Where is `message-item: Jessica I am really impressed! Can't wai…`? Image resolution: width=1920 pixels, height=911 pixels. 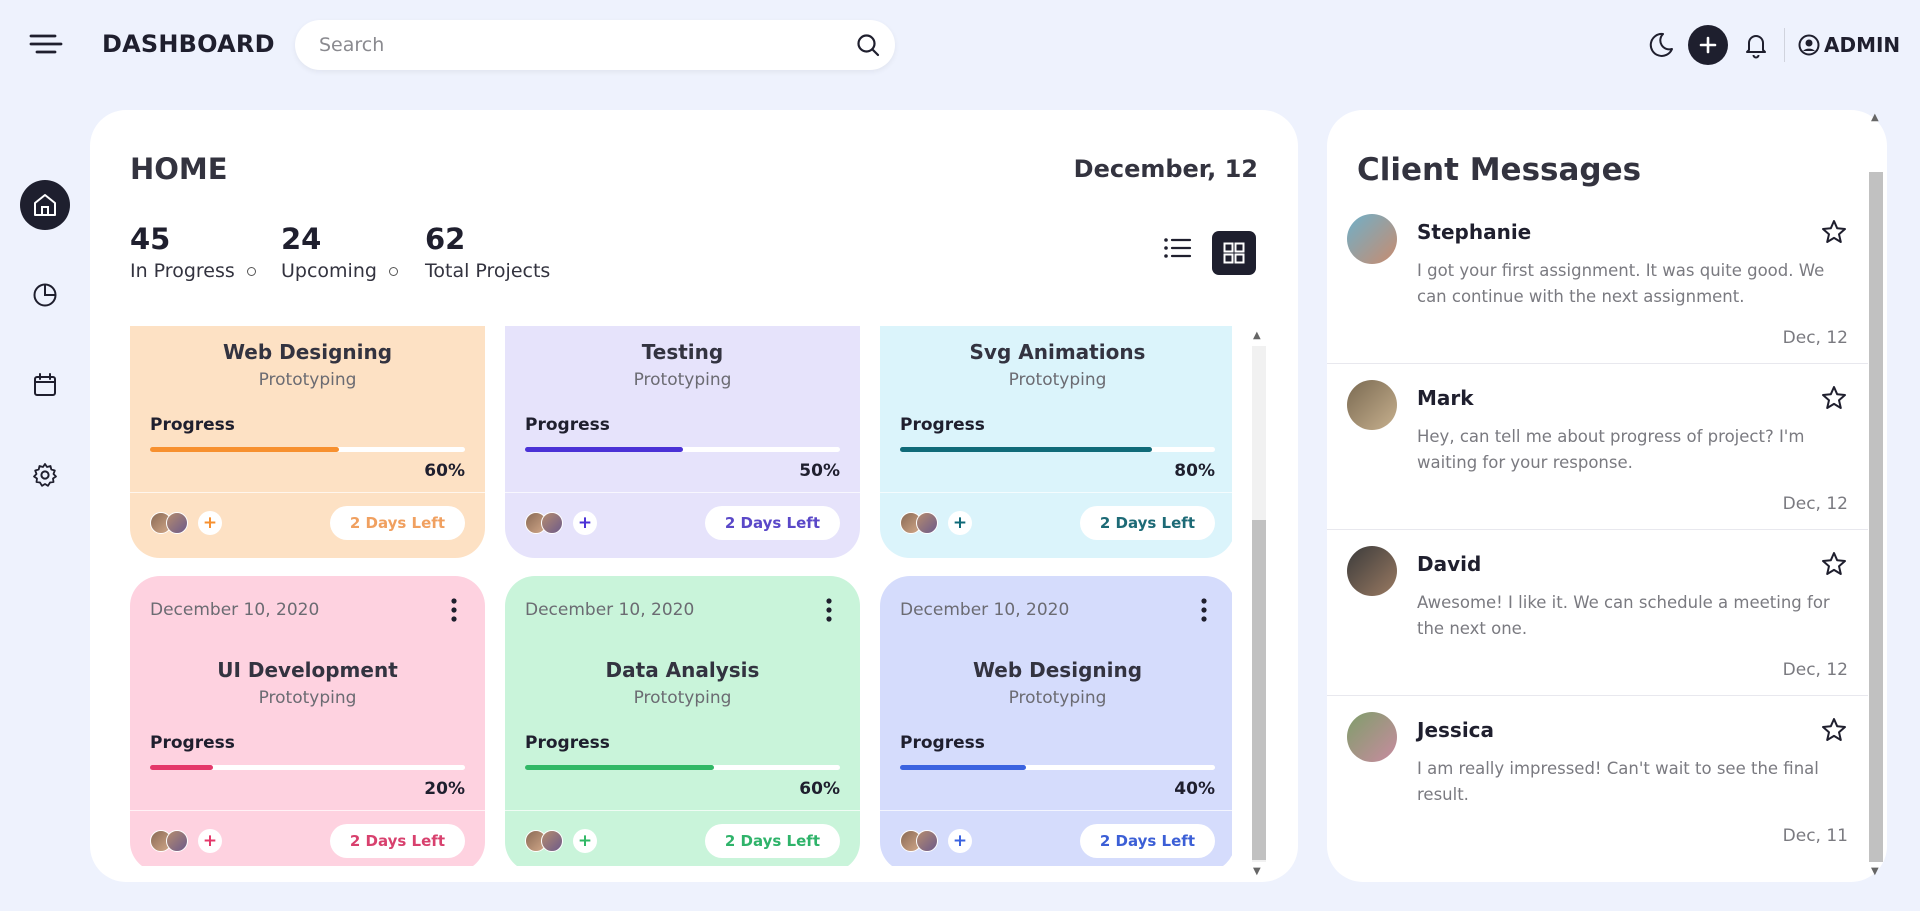
message-item: Jessica I am really impressed! Can't wai… is located at coordinates (1597, 779).